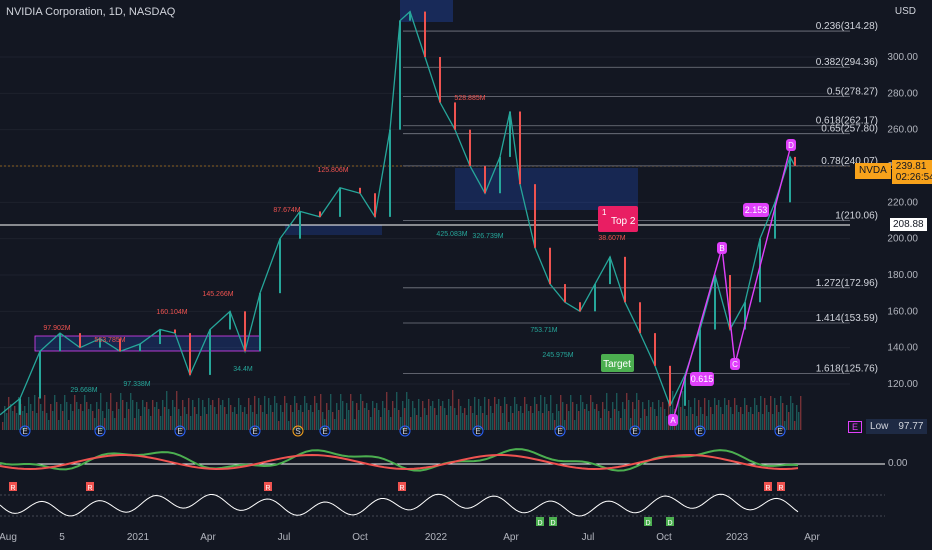 The height and width of the screenshot is (550, 932). Describe the element at coordinates (669, 523) in the screenshot. I see `osc-marker: D` at that location.